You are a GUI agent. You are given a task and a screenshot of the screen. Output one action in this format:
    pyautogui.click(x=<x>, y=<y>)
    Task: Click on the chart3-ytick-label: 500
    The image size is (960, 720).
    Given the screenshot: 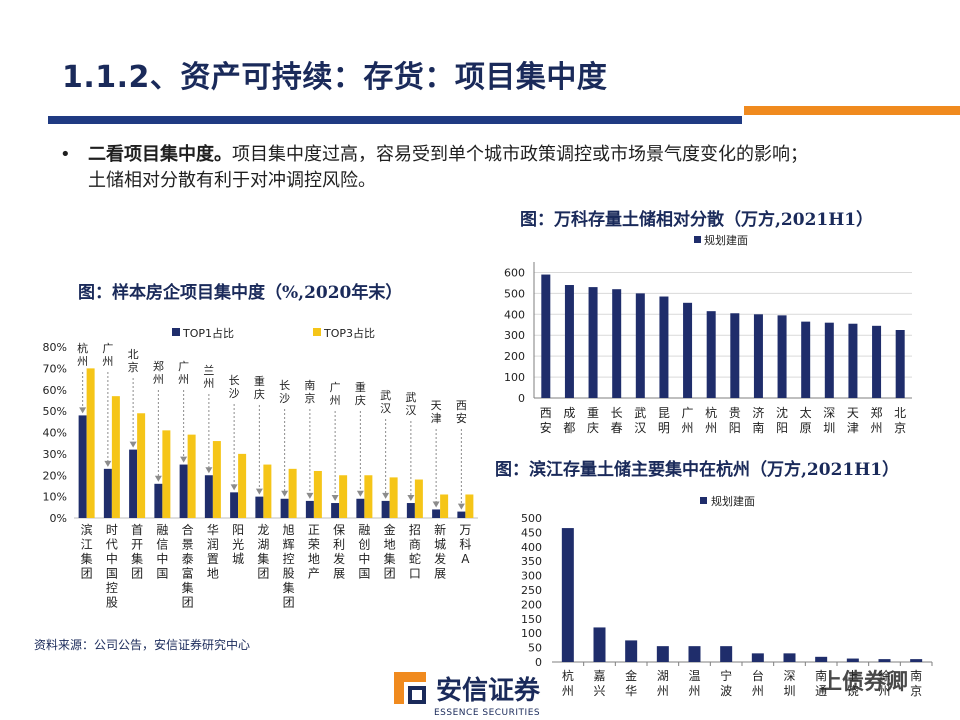 What is the action you would take?
    pyautogui.click(x=531, y=518)
    